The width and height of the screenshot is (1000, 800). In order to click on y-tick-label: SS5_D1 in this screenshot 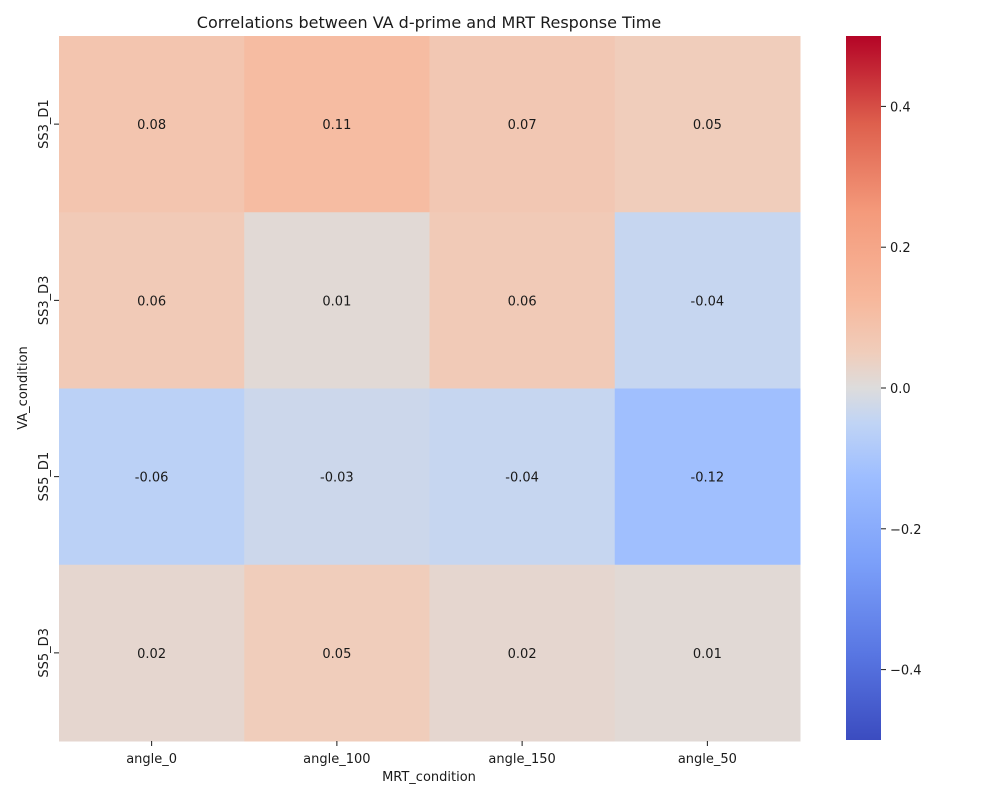, I will do `click(44, 477)`.